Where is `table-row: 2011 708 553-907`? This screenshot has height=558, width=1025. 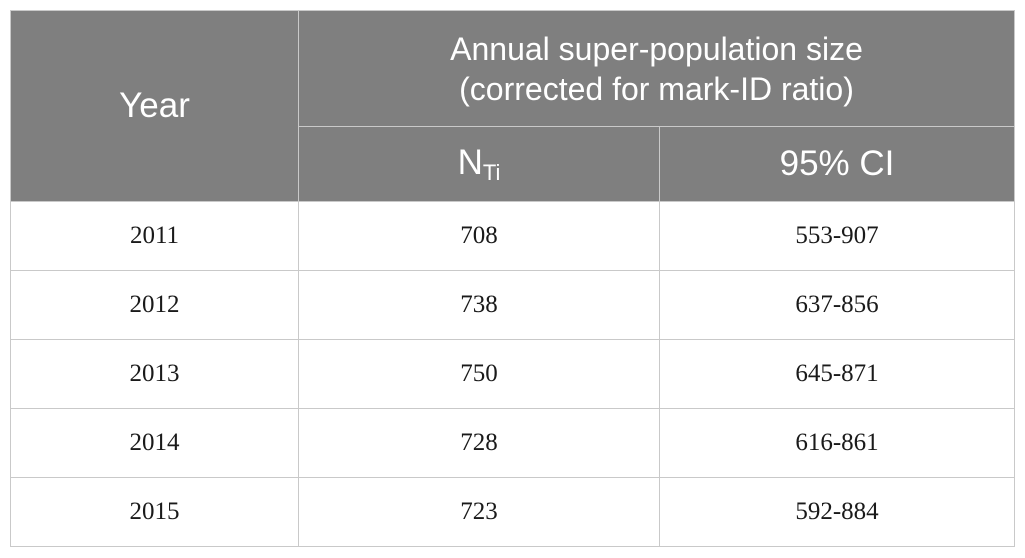
table-row: 2011 708 553-907 is located at coordinates (512, 236).